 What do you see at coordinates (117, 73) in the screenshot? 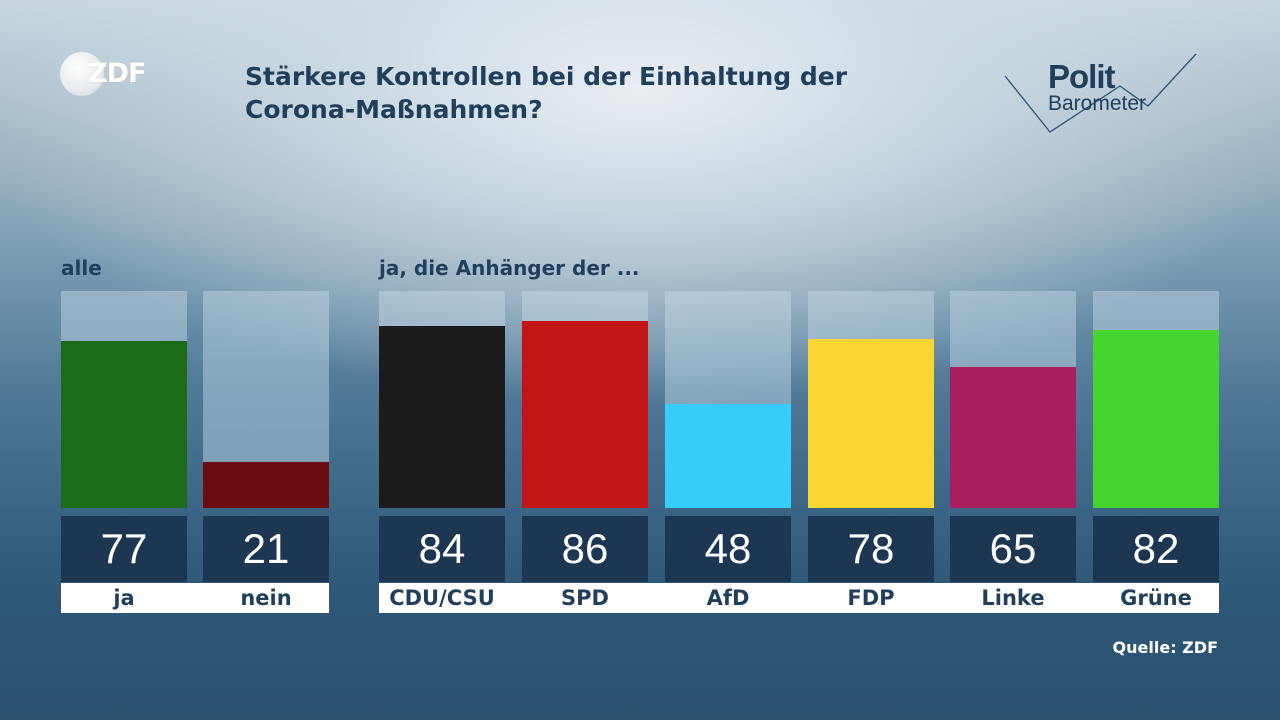
I see `zdf-logo-text: ZDF` at bounding box center [117, 73].